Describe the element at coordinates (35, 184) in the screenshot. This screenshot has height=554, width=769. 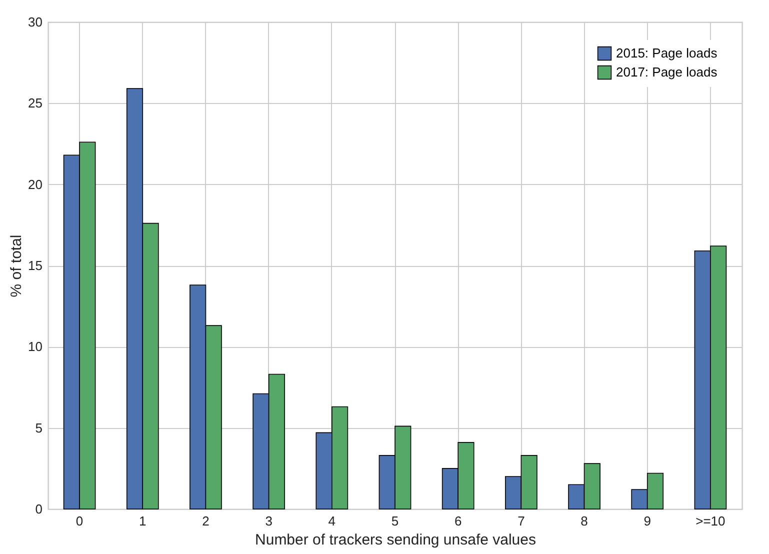
I see `y-tick-label: 20` at that location.